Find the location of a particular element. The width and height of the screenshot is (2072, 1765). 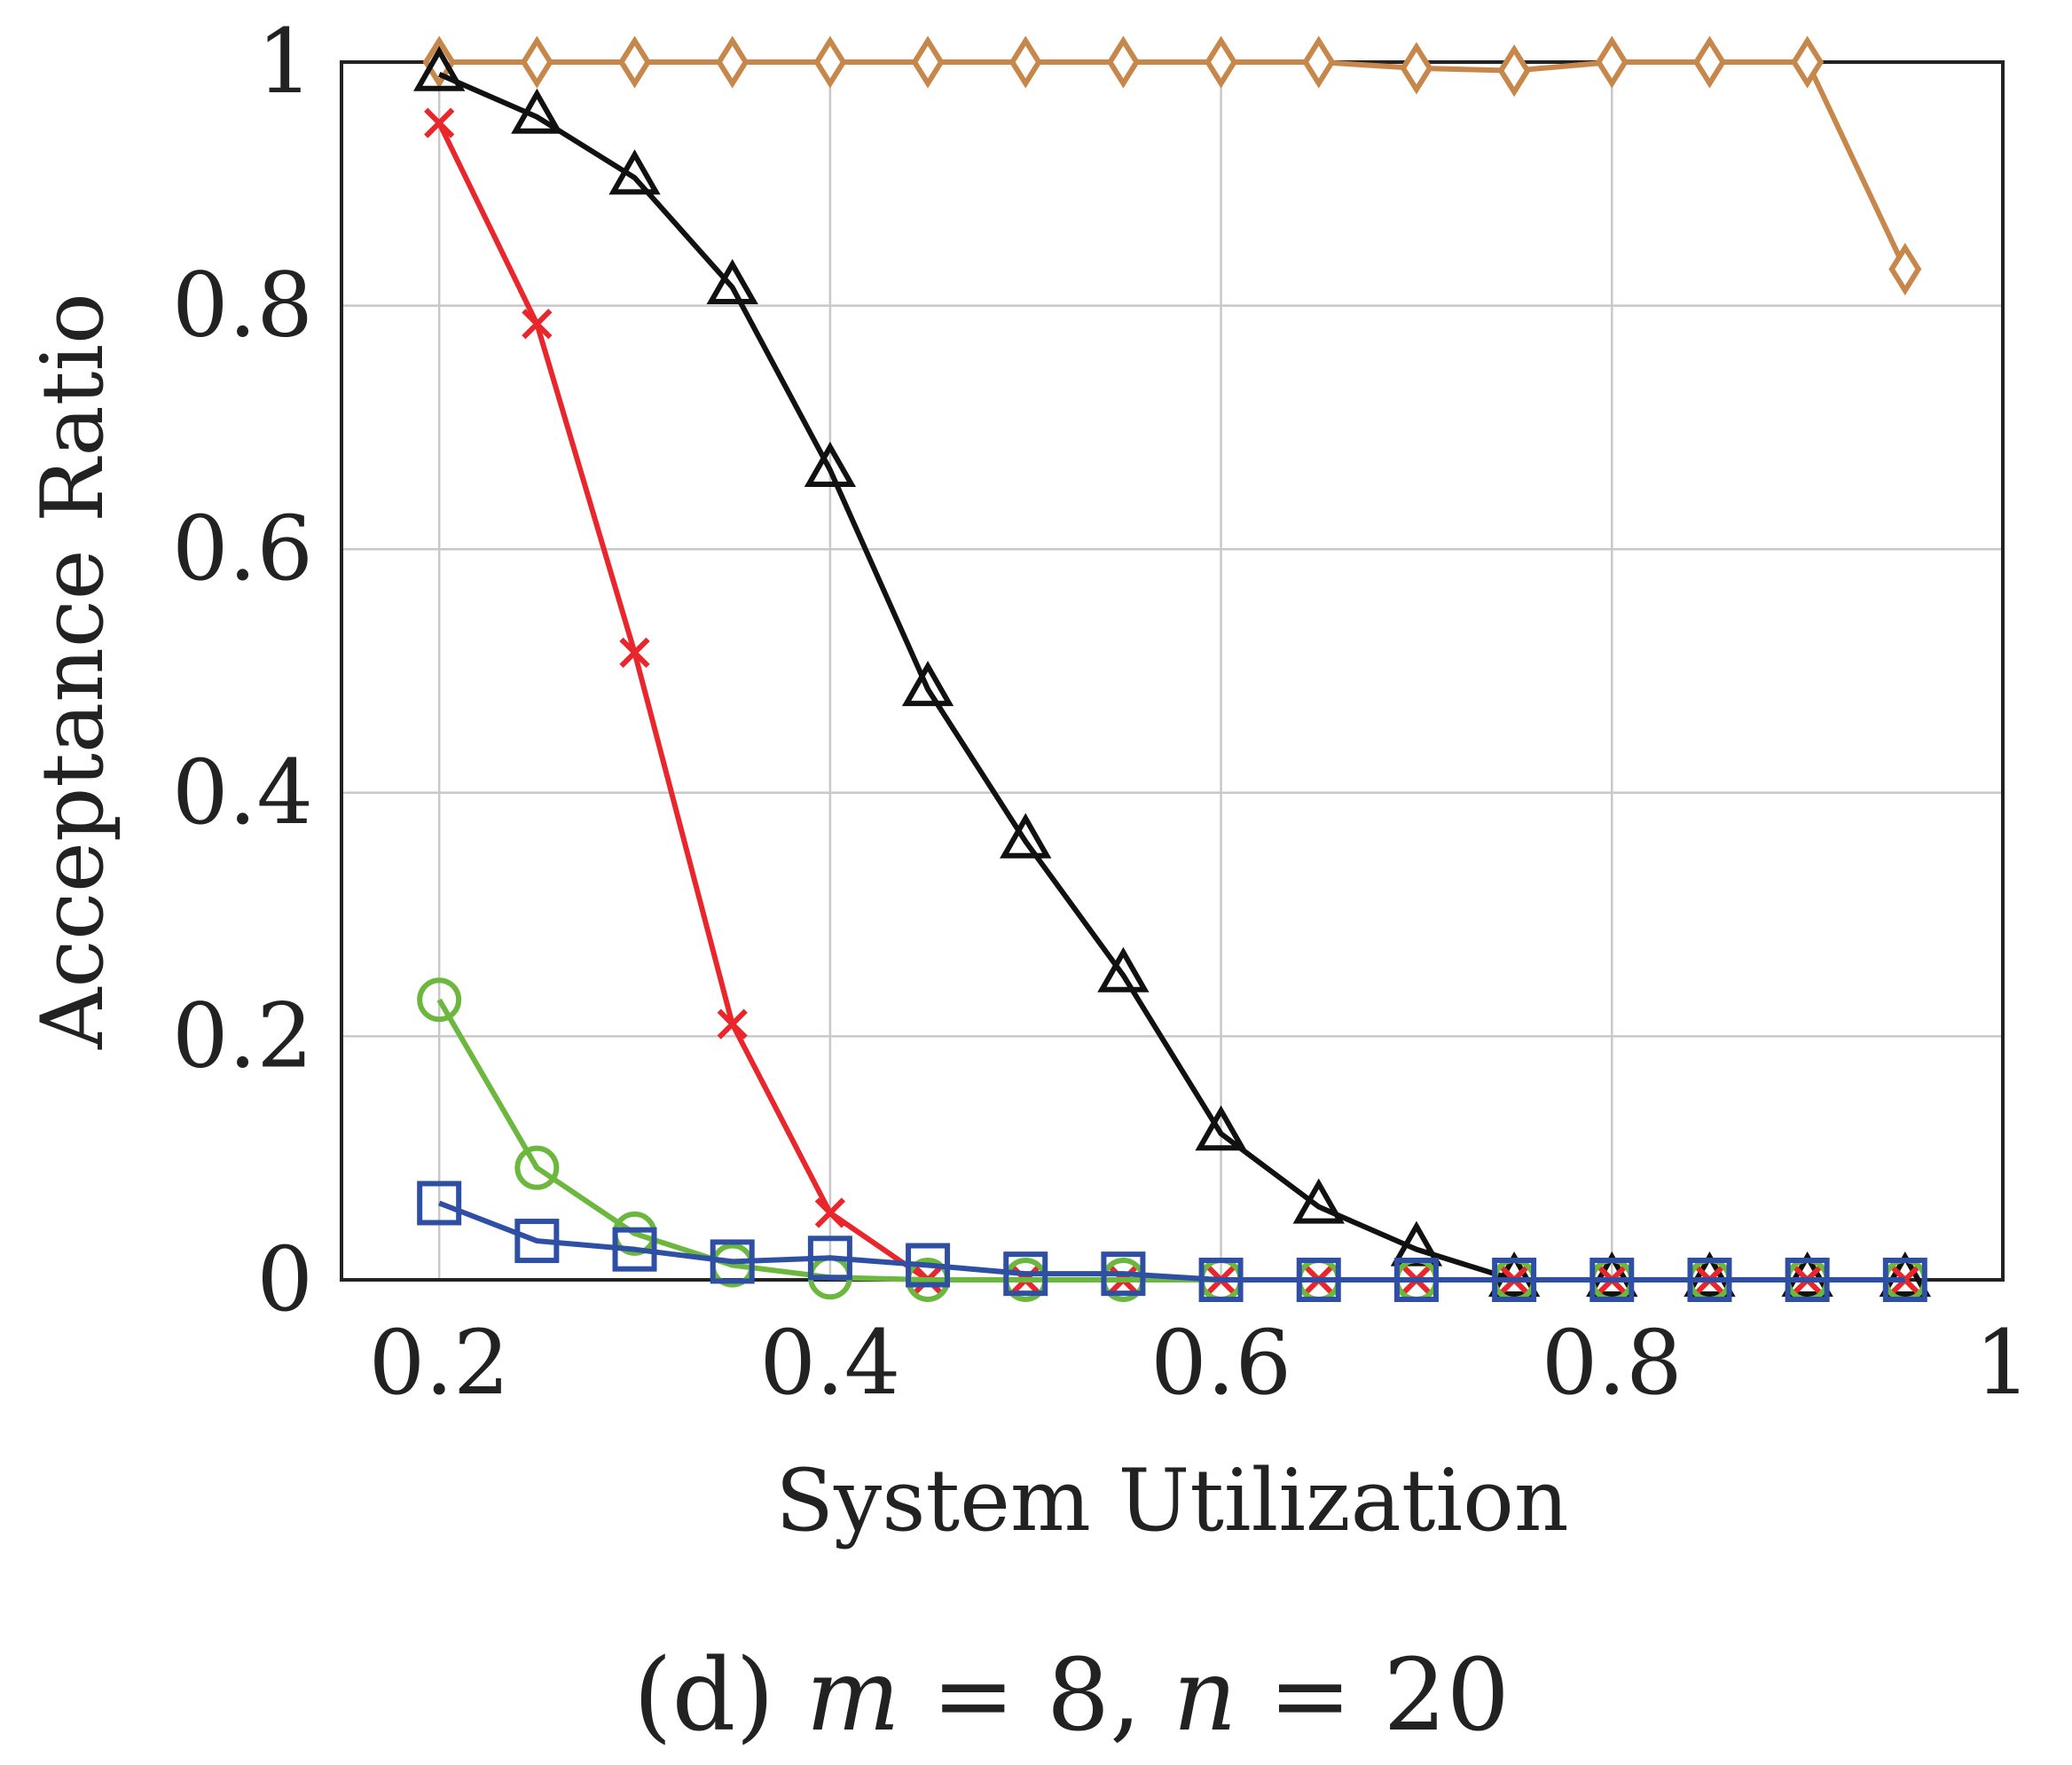

caption-var-n: n is located at coordinates (1204, 1695).